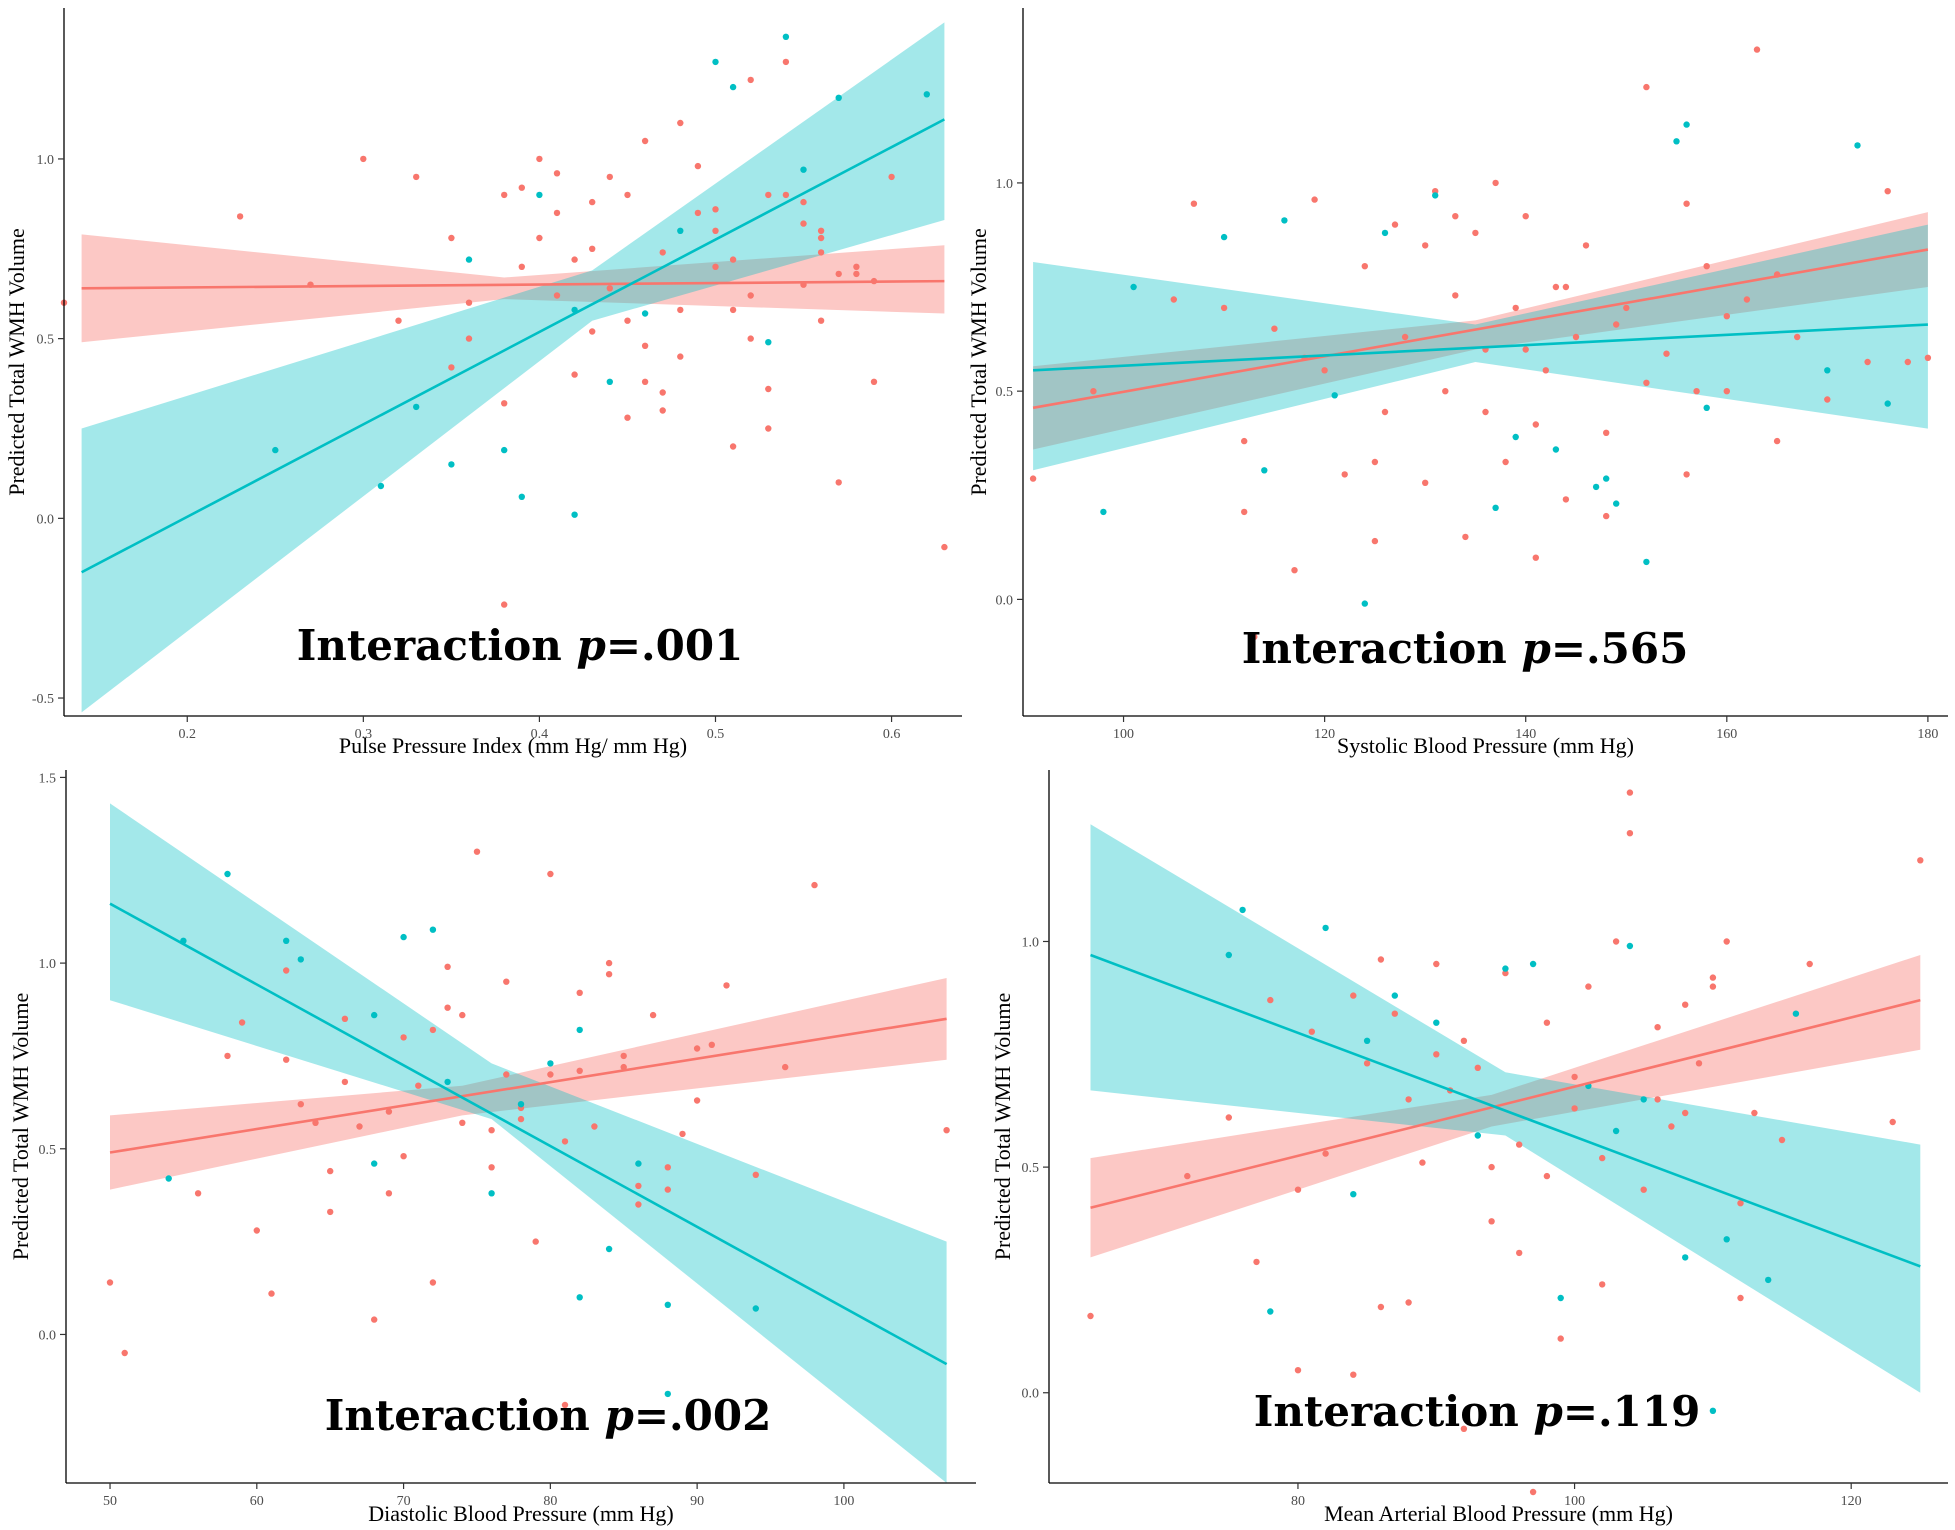 The width and height of the screenshot is (1955, 1530). I want to click on regression-line-red, so click(513, 284).